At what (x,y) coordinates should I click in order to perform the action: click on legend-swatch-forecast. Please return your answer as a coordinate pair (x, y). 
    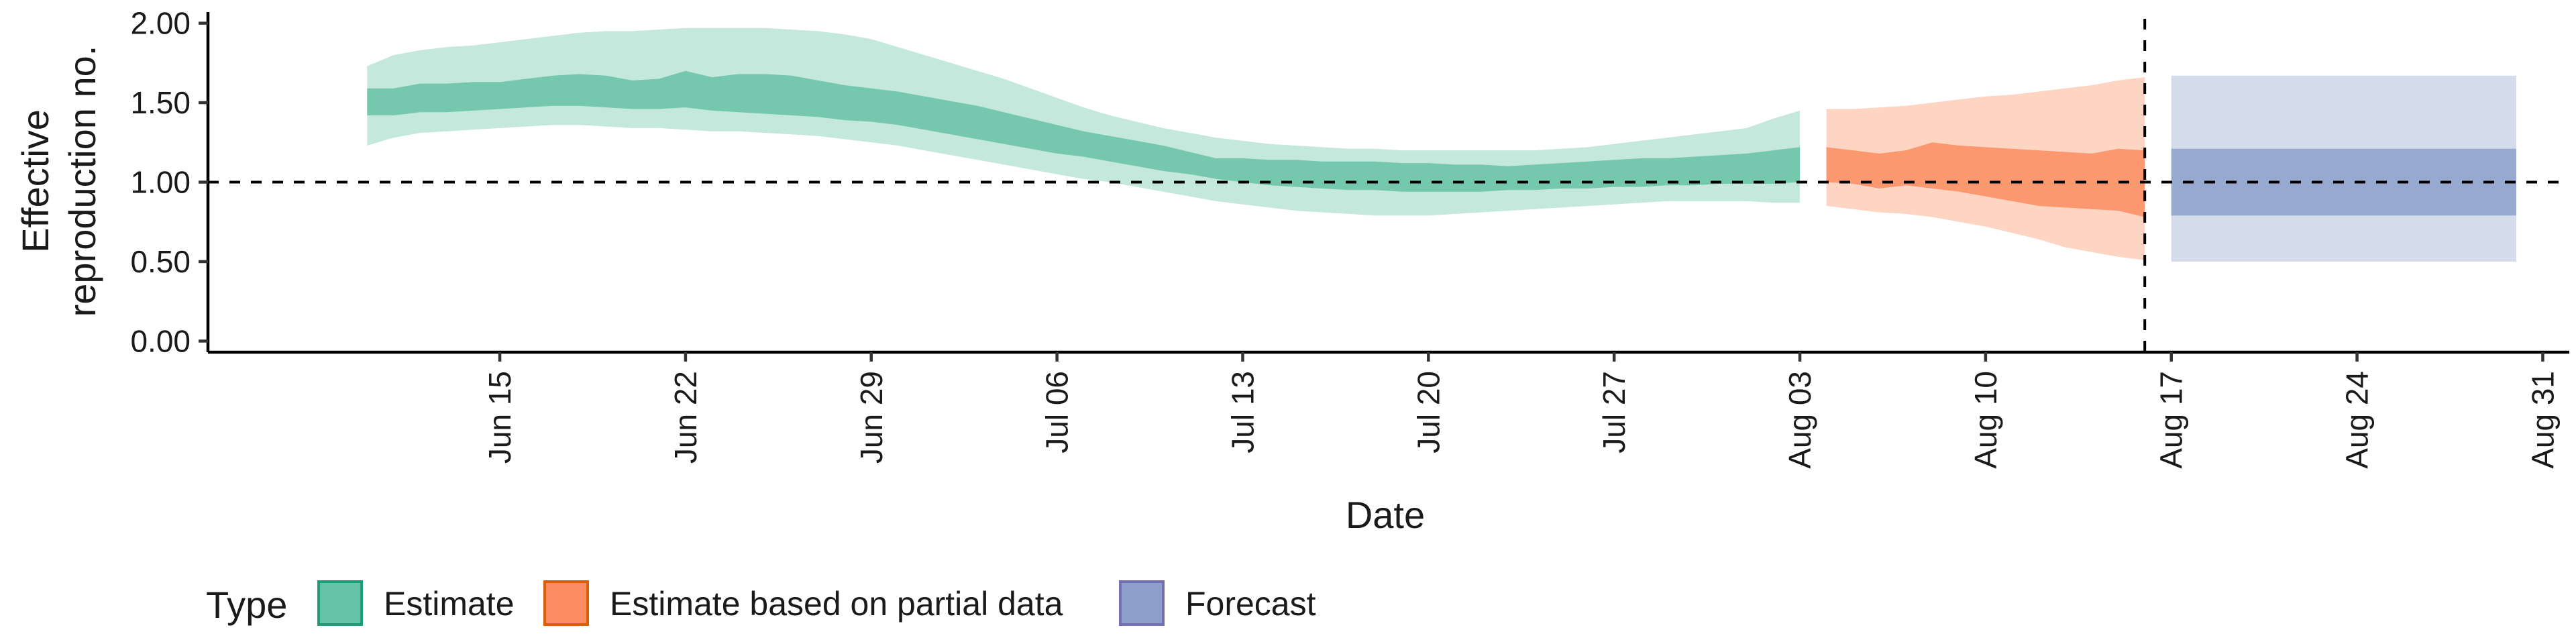
    Looking at the image, I should click on (1142, 603).